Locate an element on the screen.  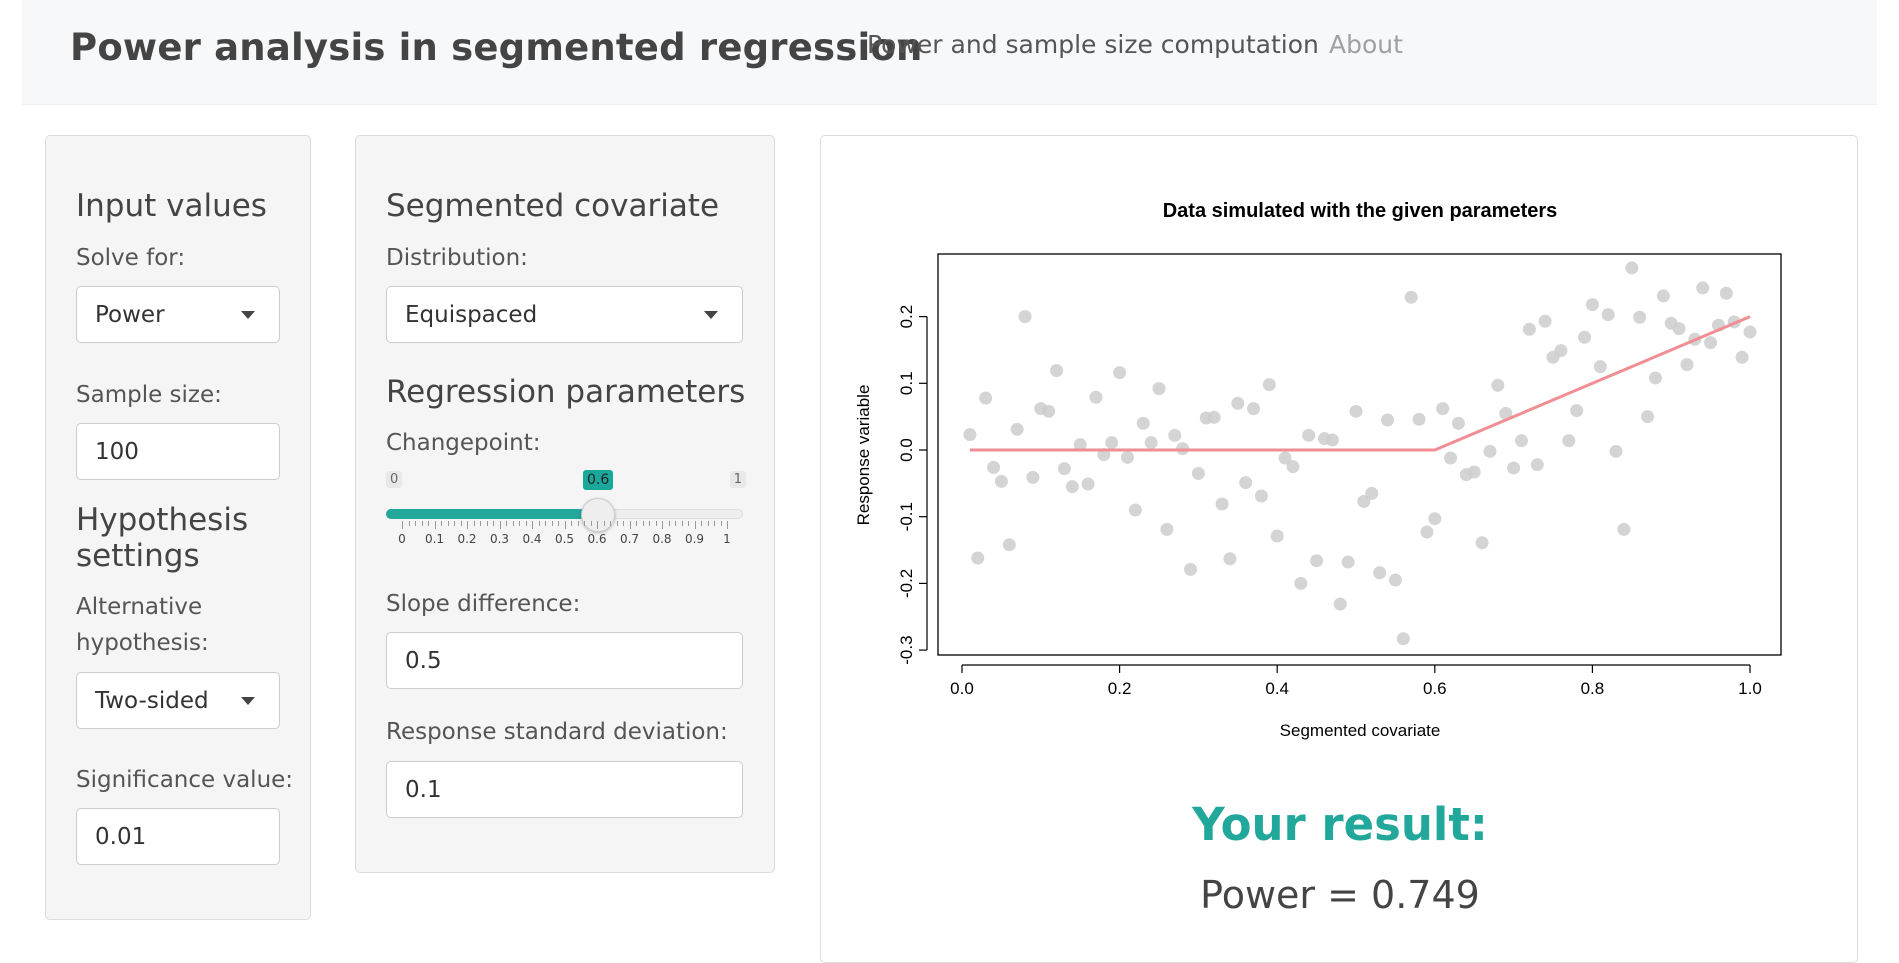
solve-for-select: Power is located at coordinates (178, 314).